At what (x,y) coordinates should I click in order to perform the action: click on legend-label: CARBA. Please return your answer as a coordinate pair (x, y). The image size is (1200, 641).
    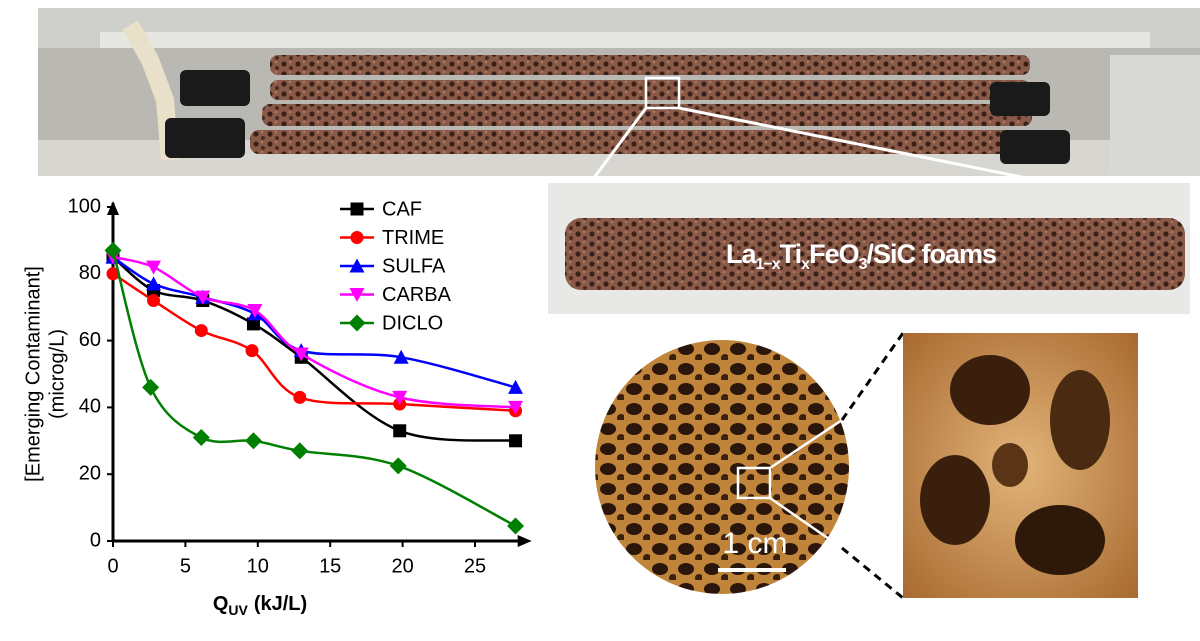
    Looking at the image, I should click on (417, 295).